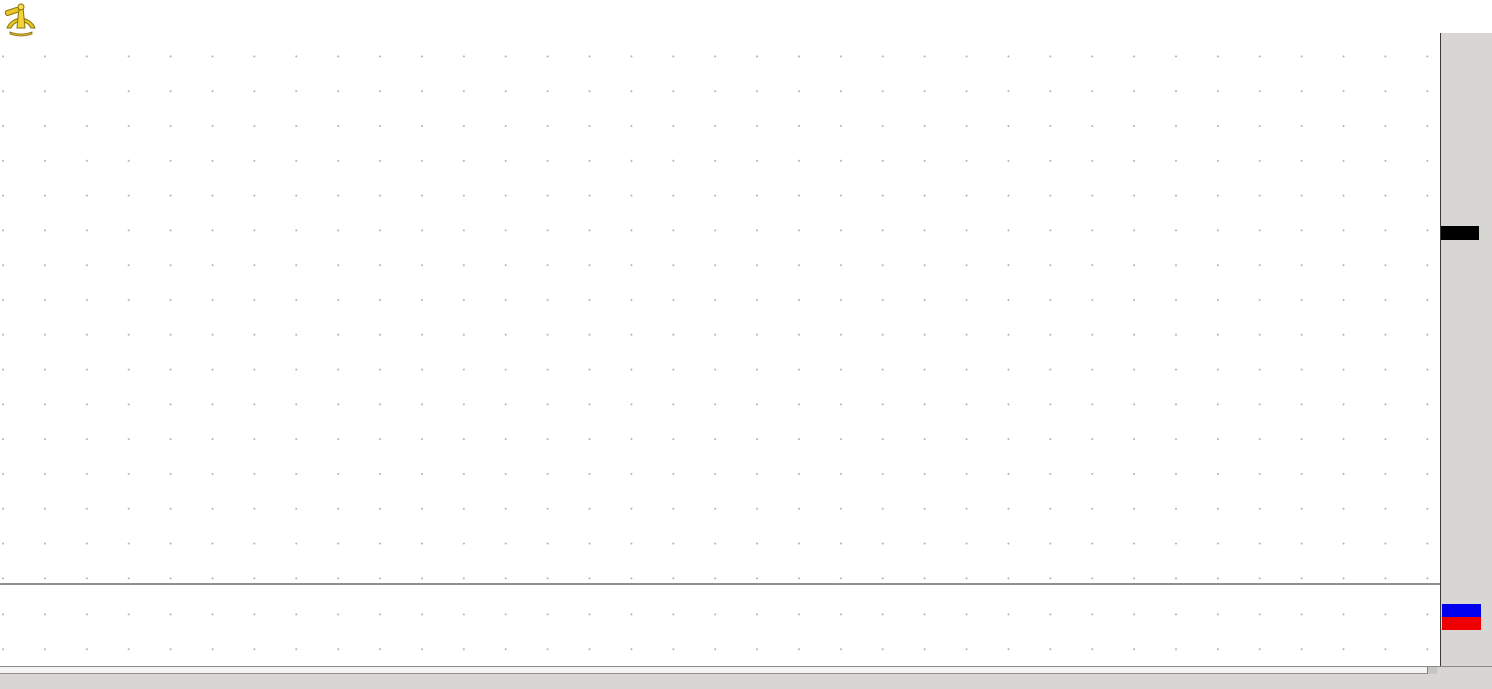 The height and width of the screenshot is (689, 1492). What do you see at coordinates (1461, 610) in the screenshot?
I see `stochk-value-marker` at bounding box center [1461, 610].